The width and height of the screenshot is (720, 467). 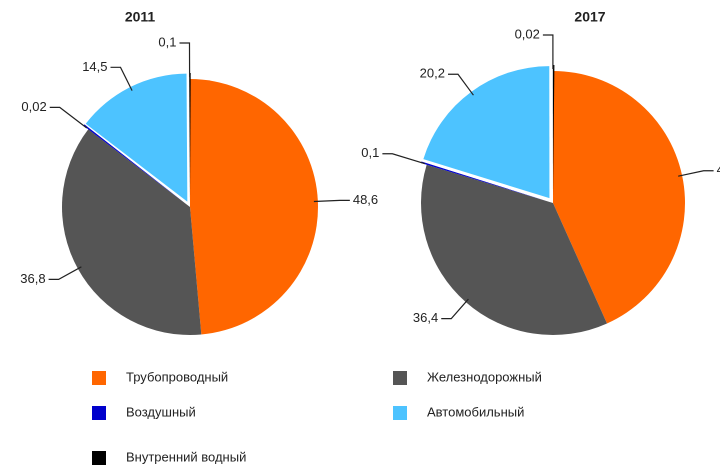 What do you see at coordinates (365, 199) in the screenshot?
I see `data-label: 48,6` at bounding box center [365, 199].